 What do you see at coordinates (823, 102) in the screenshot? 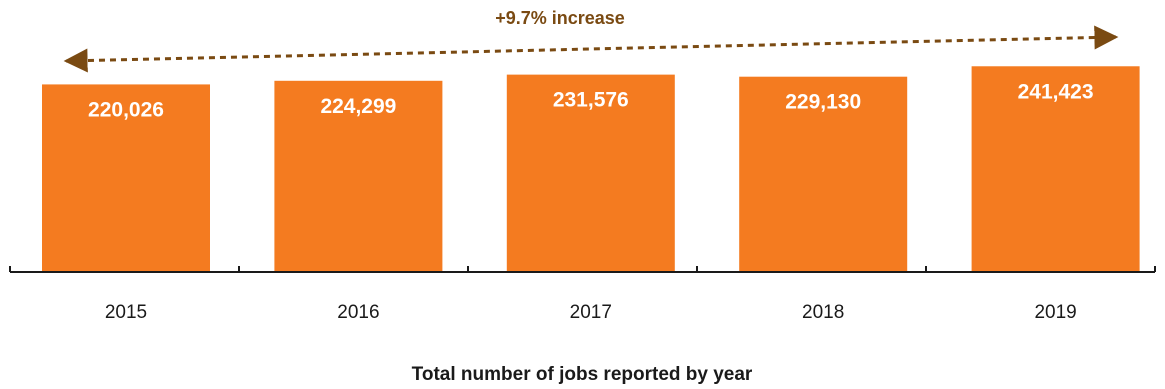
I see `bar-value-label-2018: 229,130` at bounding box center [823, 102].